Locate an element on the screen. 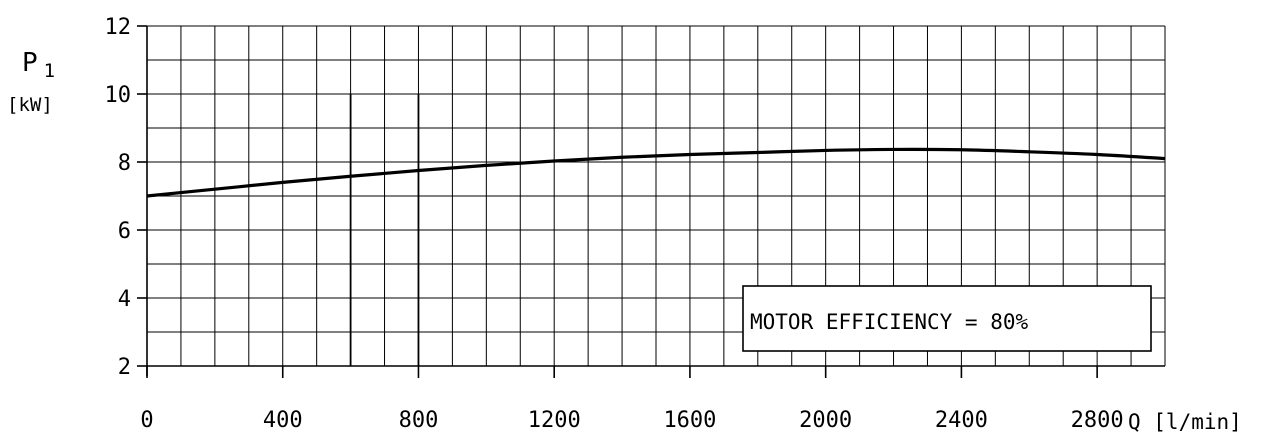 The image size is (1261, 433). annotation-frame is located at coordinates (947, 318).